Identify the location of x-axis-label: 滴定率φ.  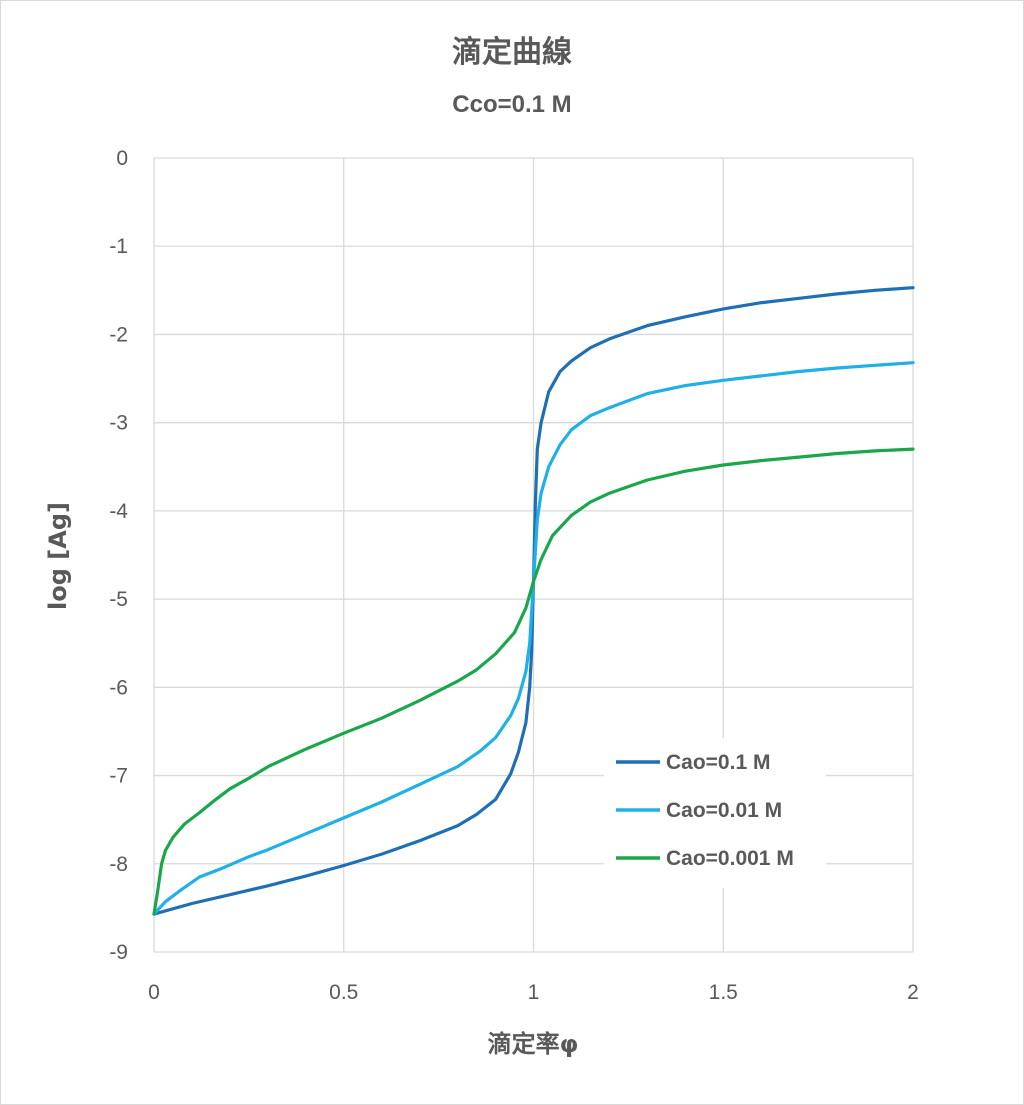
(533, 1044).